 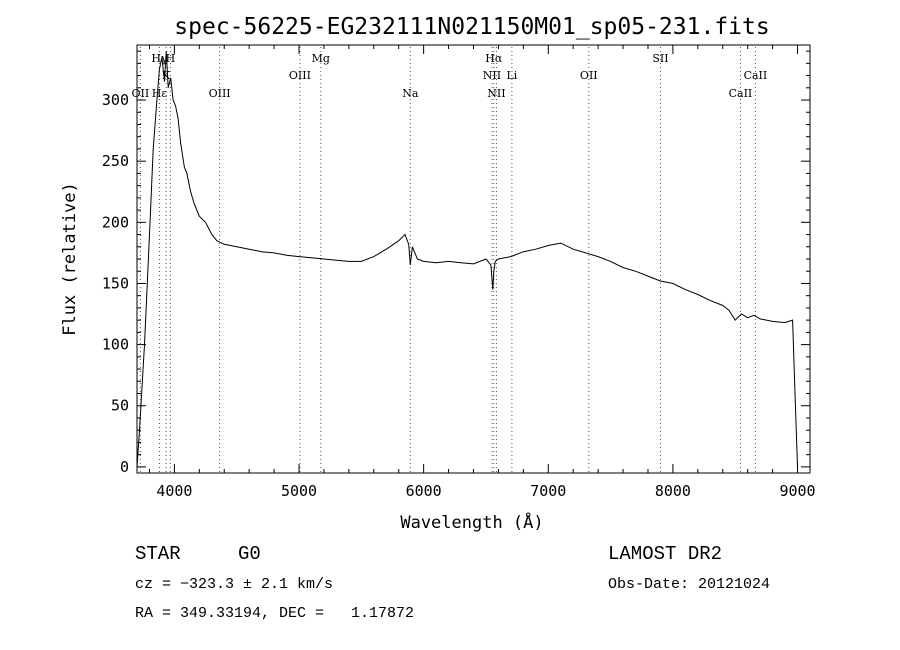 What do you see at coordinates (424, 491) in the screenshot?
I see `x-tick-label: 6000` at bounding box center [424, 491].